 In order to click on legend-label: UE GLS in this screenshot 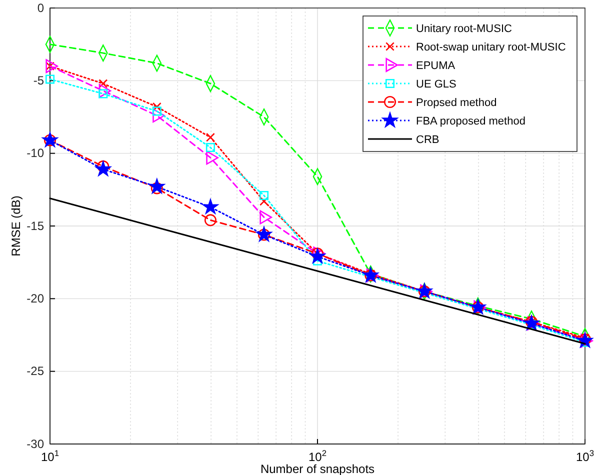, I will do `click(436, 84)`.